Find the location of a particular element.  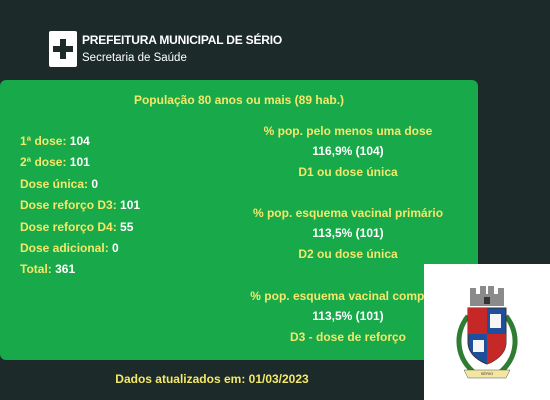

dose-value: 55 is located at coordinates (127, 226).